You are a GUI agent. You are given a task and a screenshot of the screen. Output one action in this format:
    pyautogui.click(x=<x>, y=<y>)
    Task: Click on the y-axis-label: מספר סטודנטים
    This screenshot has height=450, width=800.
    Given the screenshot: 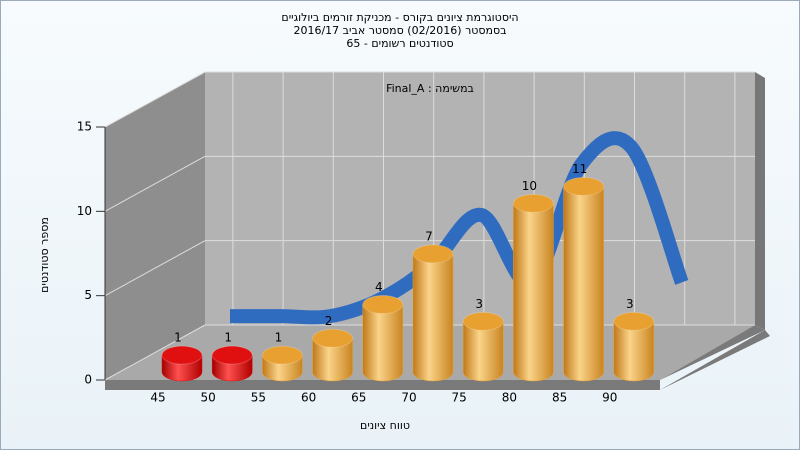 What is the action you would take?
    pyautogui.click(x=44, y=255)
    